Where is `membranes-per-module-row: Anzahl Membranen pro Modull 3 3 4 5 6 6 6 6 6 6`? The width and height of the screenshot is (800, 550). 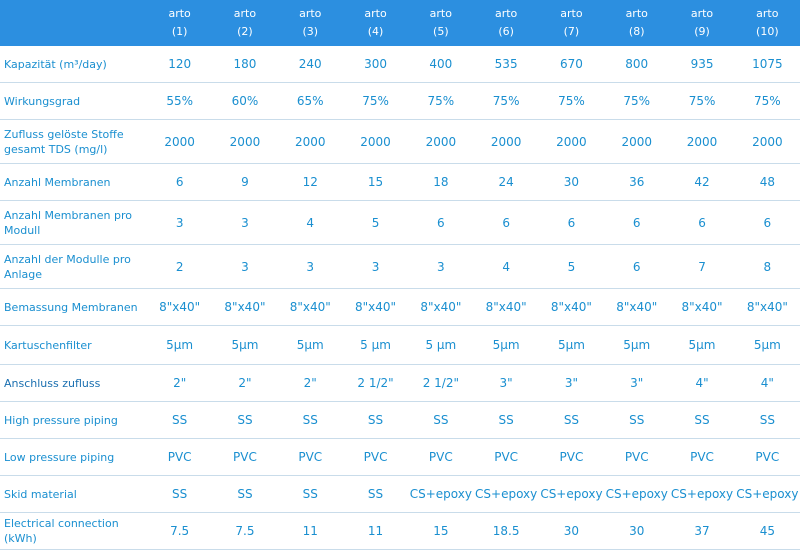
membranes-per-module-row: Anzahl Membranen pro Modull 3 3 4 5 6 6 6 6 6 6 is located at coordinates (400, 222).